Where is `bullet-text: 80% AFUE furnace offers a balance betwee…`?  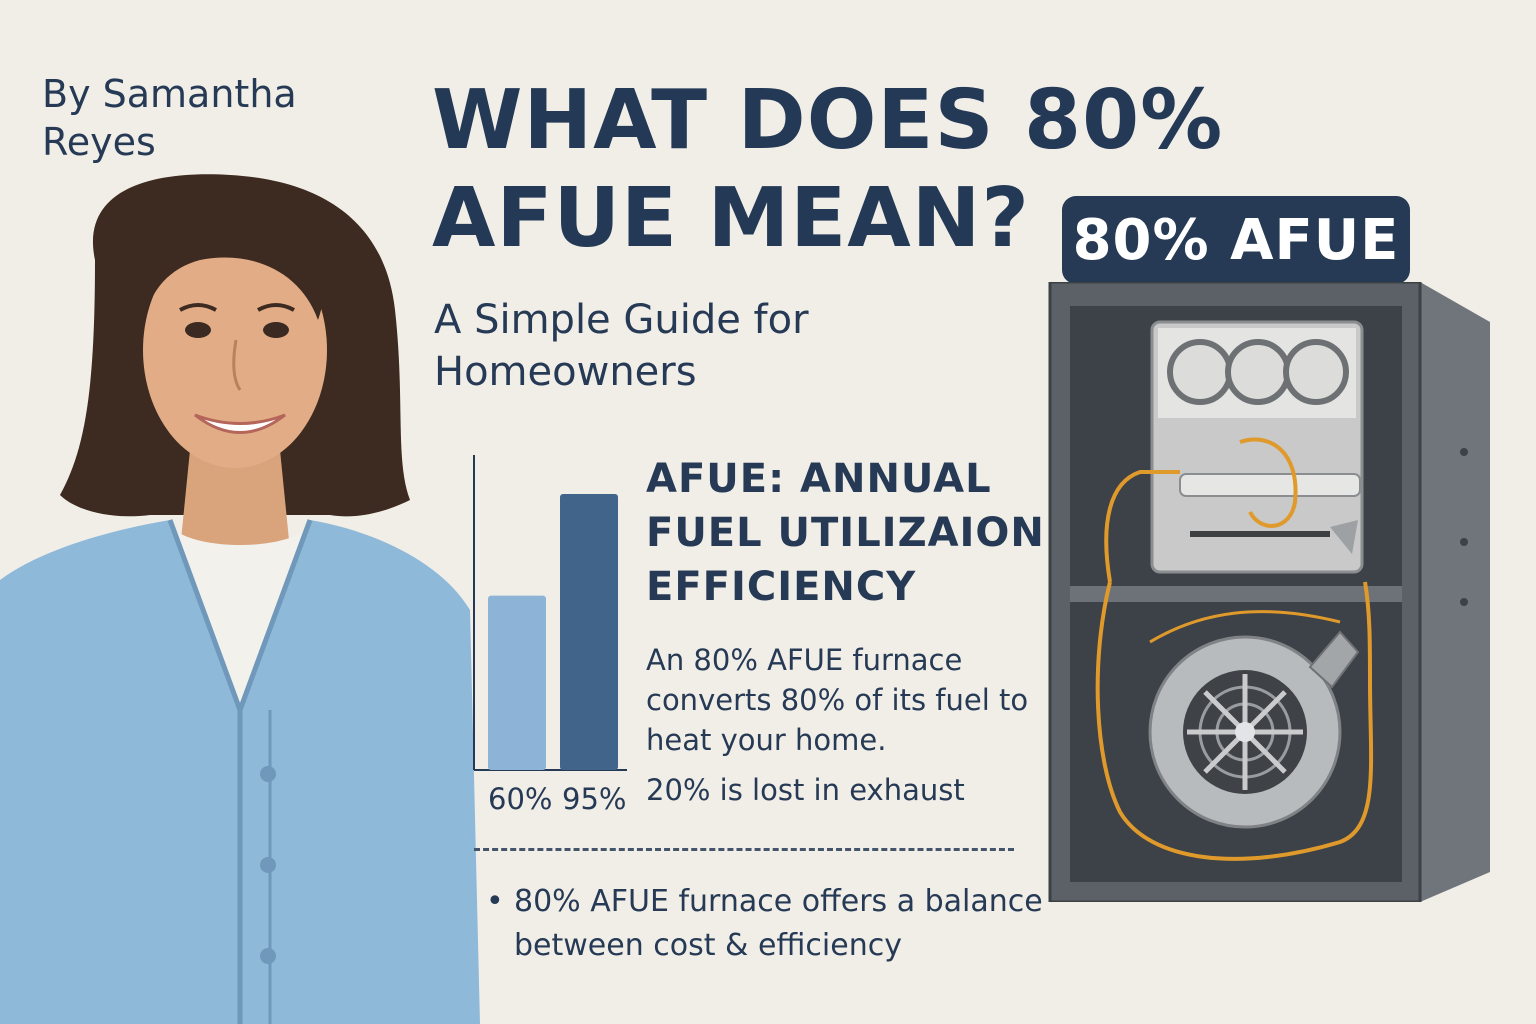 bullet-text: 80% AFUE furnace offers a balance betwee… is located at coordinates (778, 923).